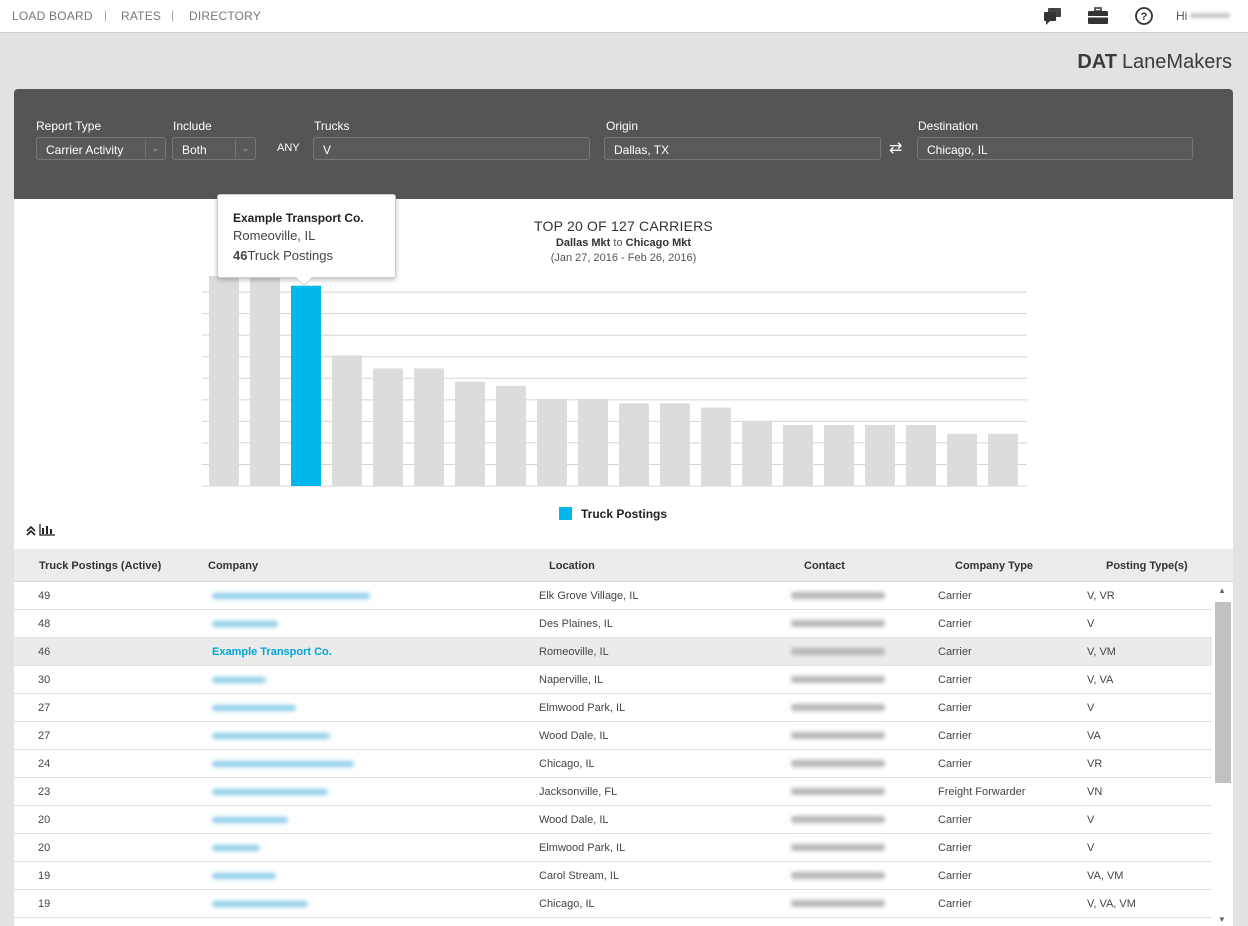 The height and width of the screenshot is (926, 1248). I want to click on chart-toggle, so click(41, 531).